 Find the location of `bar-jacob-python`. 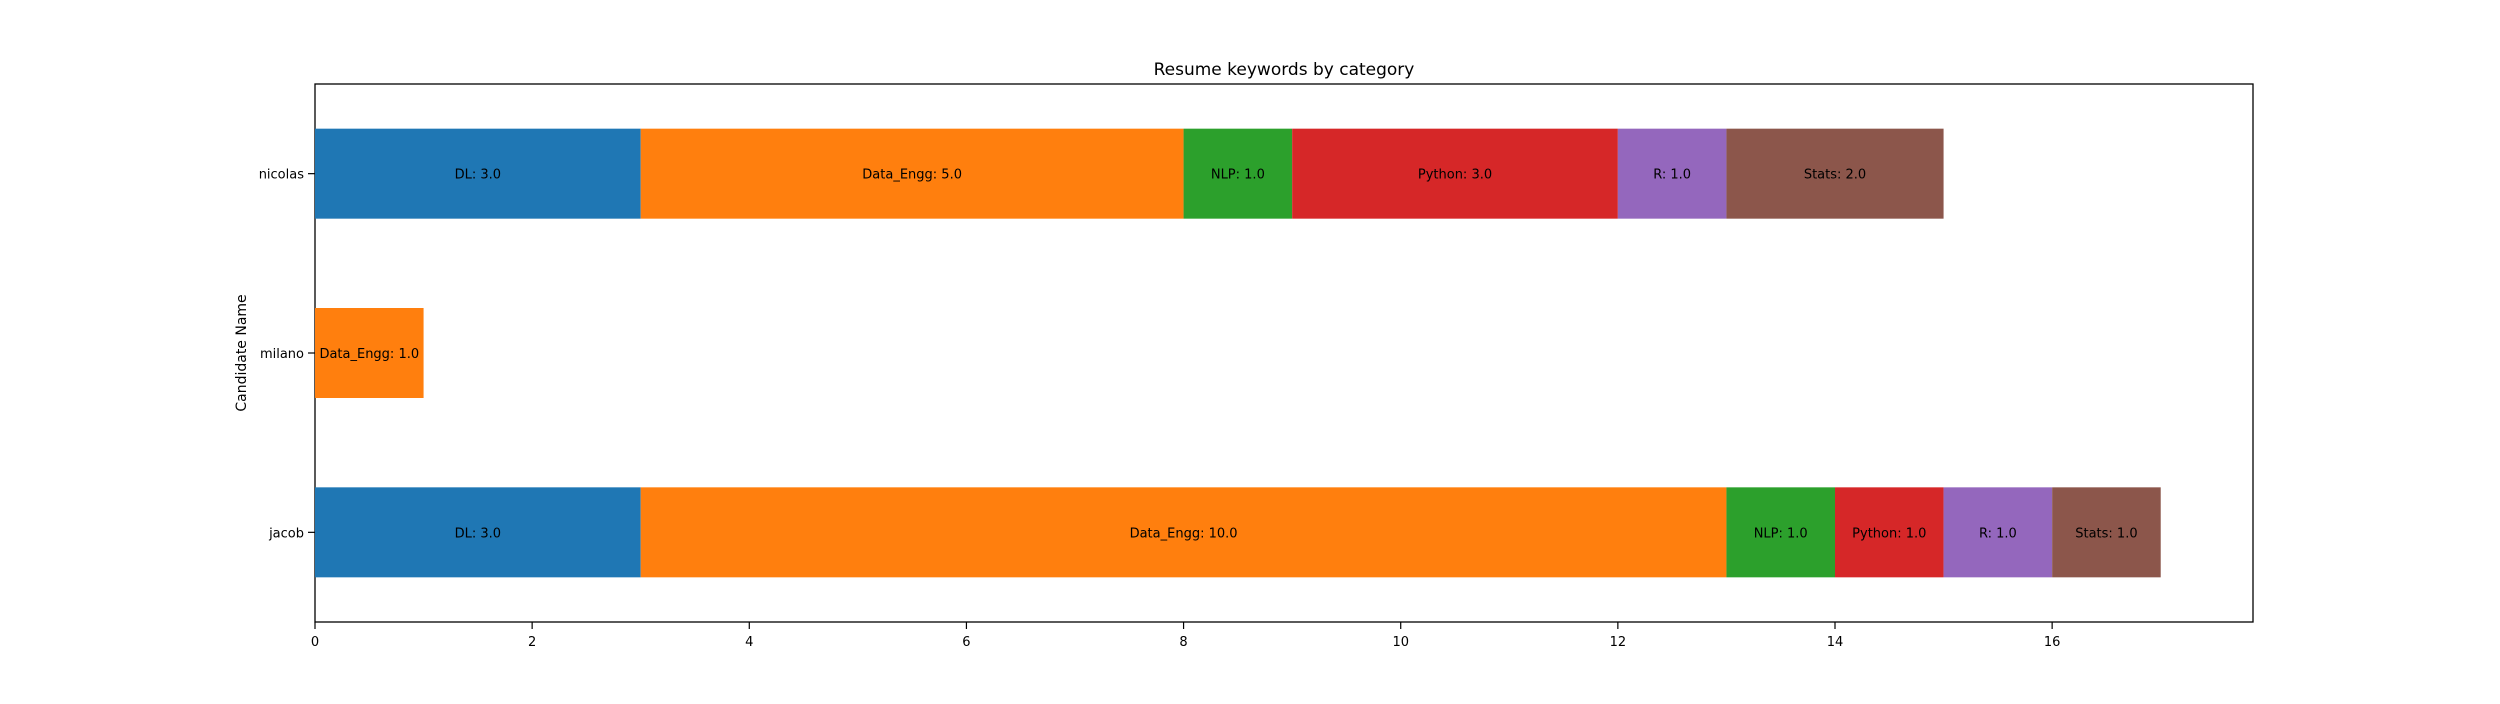

bar-jacob-python is located at coordinates (1889, 532).